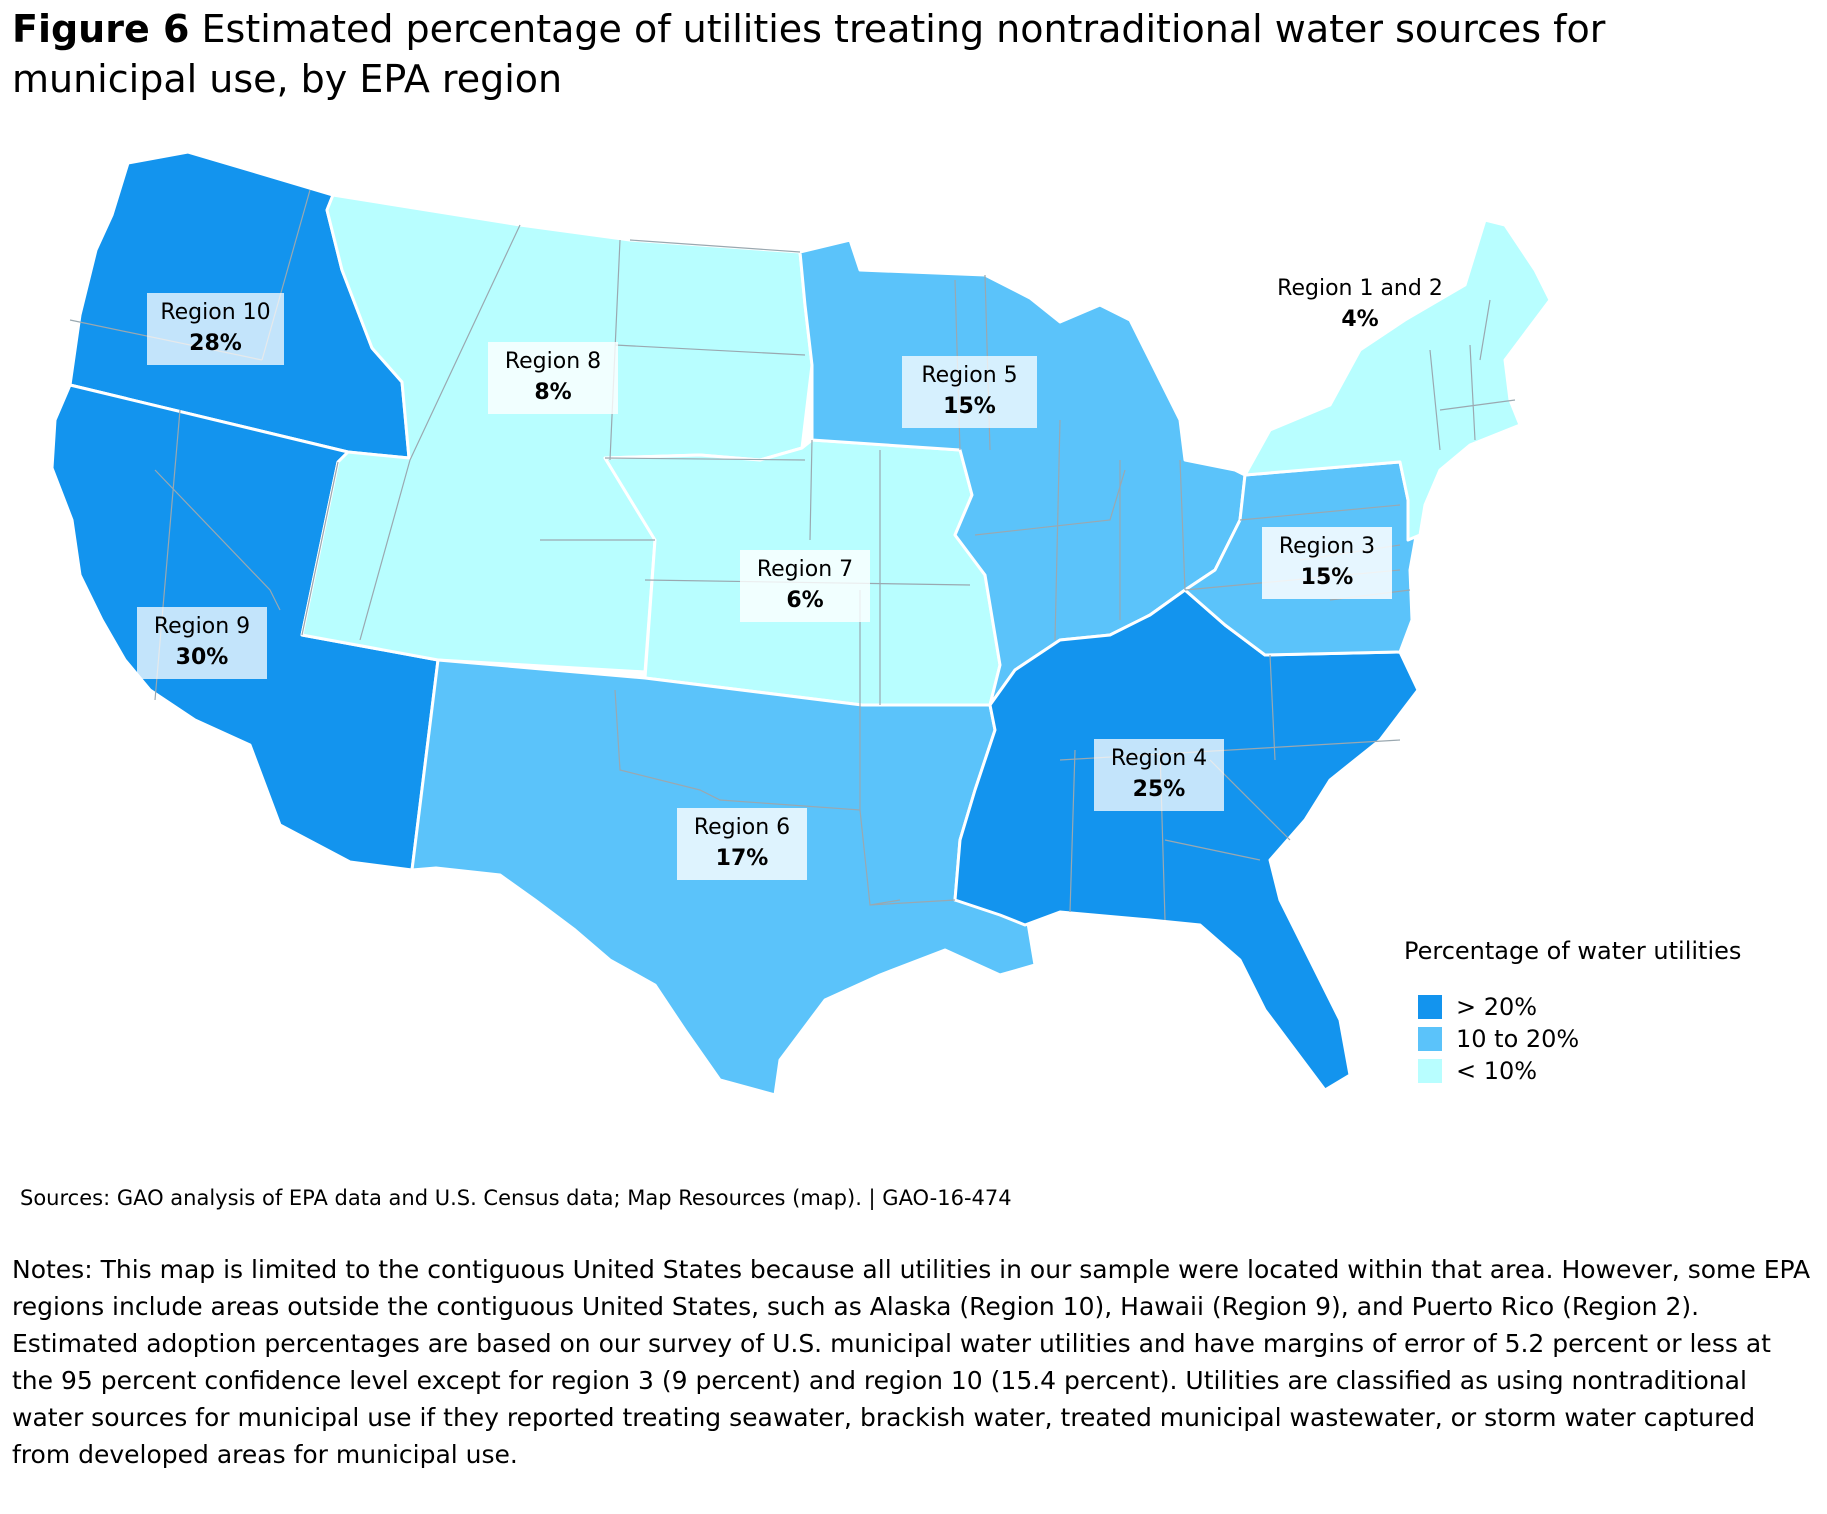 The image size is (1827, 1514). What do you see at coordinates (101, 29) in the screenshot?
I see `figure-label: Figure 6` at bounding box center [101, 29].